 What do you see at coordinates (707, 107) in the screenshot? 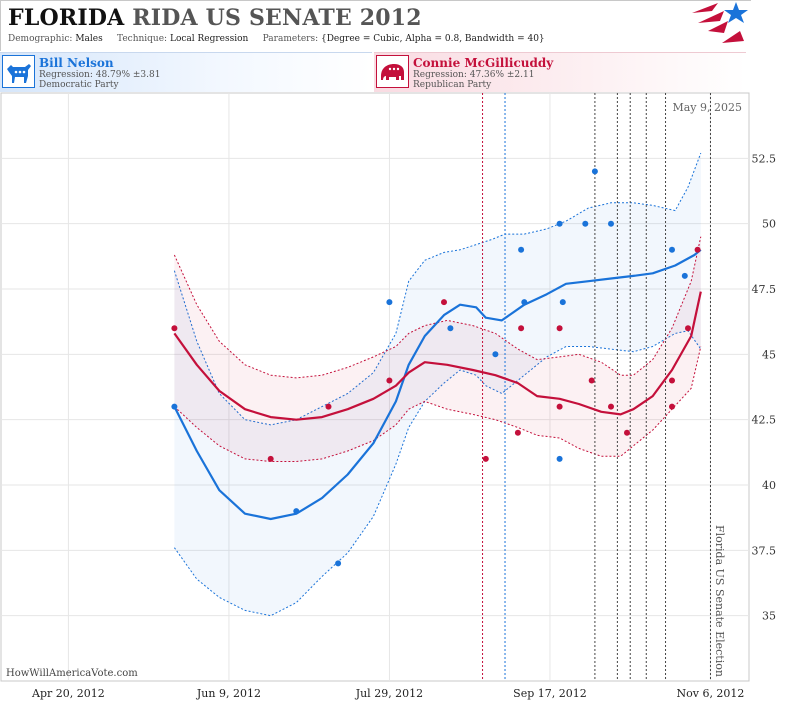
I see `date-label: May 9, 2025` at bounding box center [707, 107].